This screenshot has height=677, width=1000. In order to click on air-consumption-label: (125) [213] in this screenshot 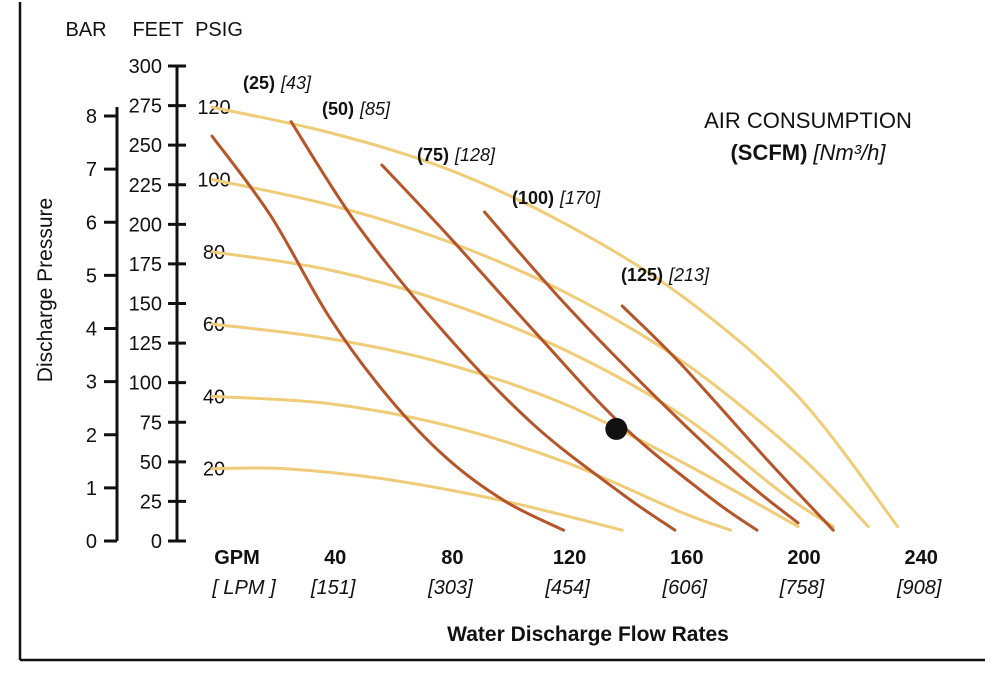, I will do `click(665, 275)`.